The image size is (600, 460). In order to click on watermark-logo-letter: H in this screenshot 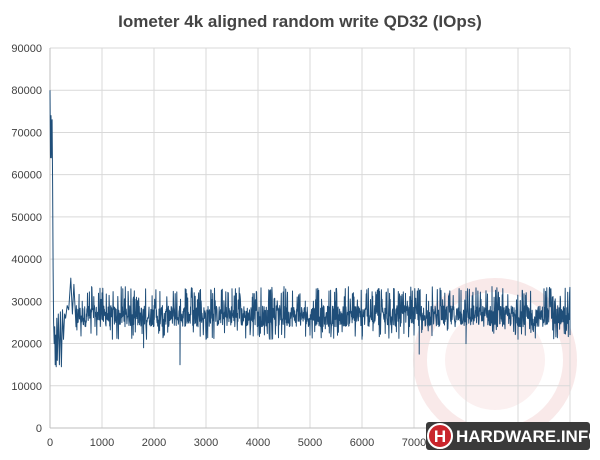, I will do `click(440, 436)`.